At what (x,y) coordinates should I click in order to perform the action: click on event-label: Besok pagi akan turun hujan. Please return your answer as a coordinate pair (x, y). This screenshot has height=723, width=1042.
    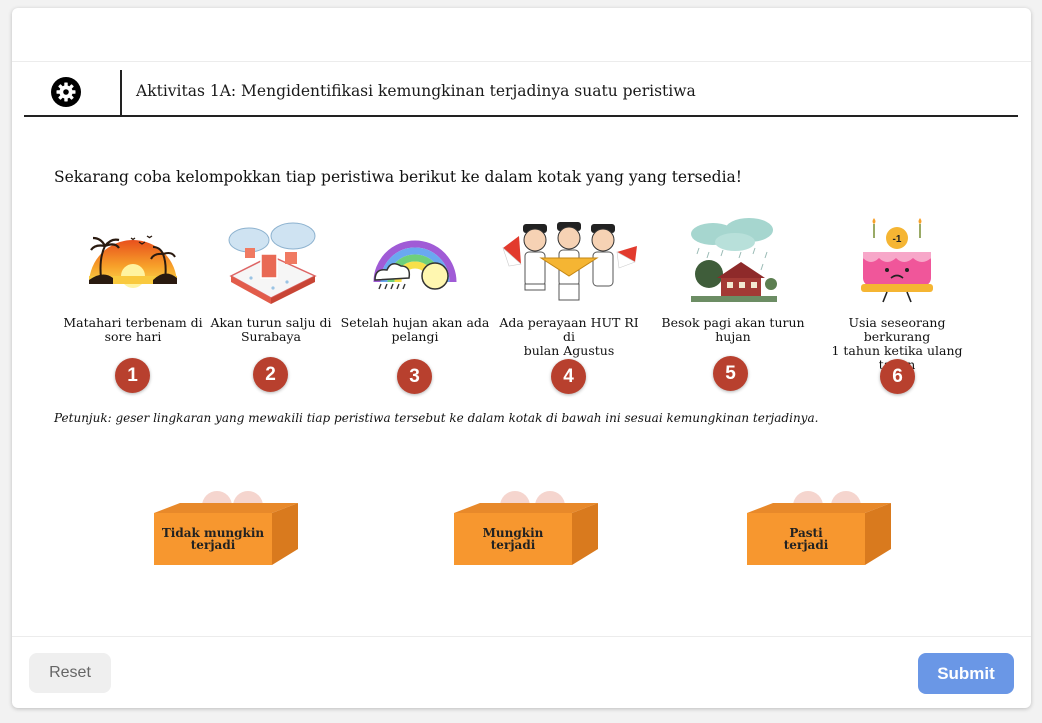
    Looking at the image, I should click on (733, 329).